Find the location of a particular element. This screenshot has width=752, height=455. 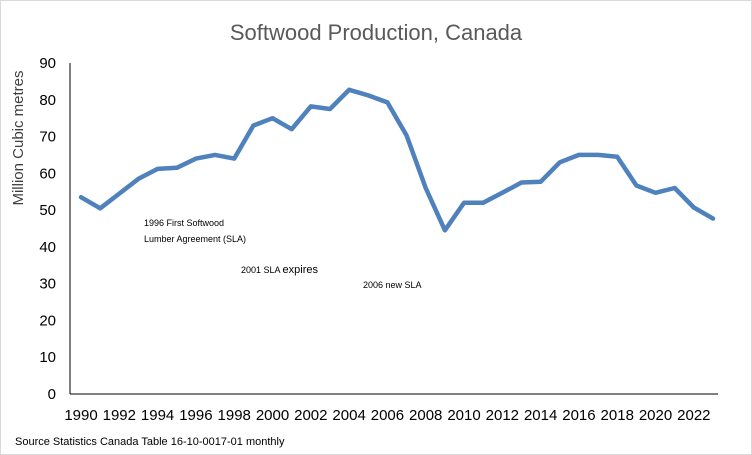

x-tick-label: 2004 is located at coordinates (348, 415).